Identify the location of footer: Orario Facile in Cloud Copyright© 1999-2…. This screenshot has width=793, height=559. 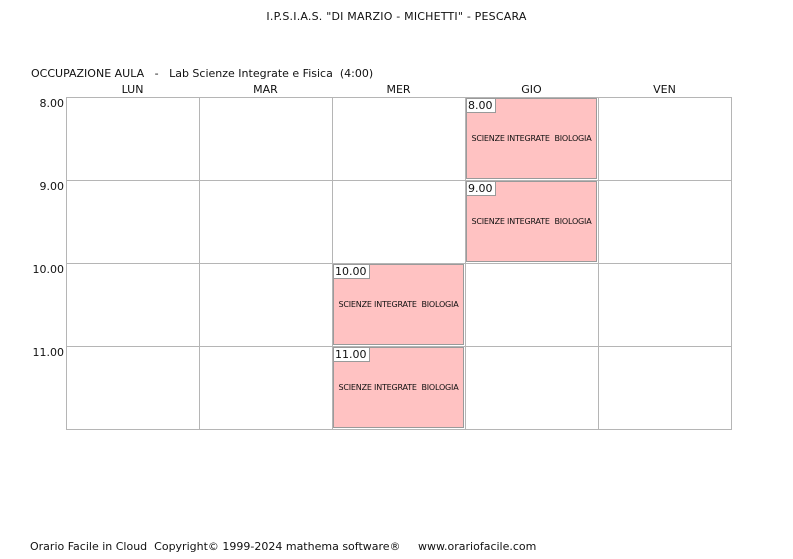
(283, 546).